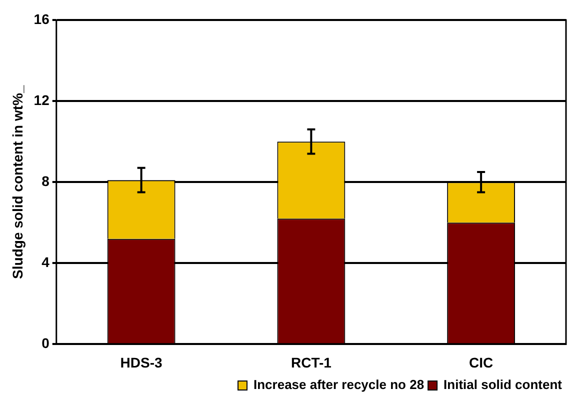  I want to click on y-tick-label: 8, so click(46, 180).